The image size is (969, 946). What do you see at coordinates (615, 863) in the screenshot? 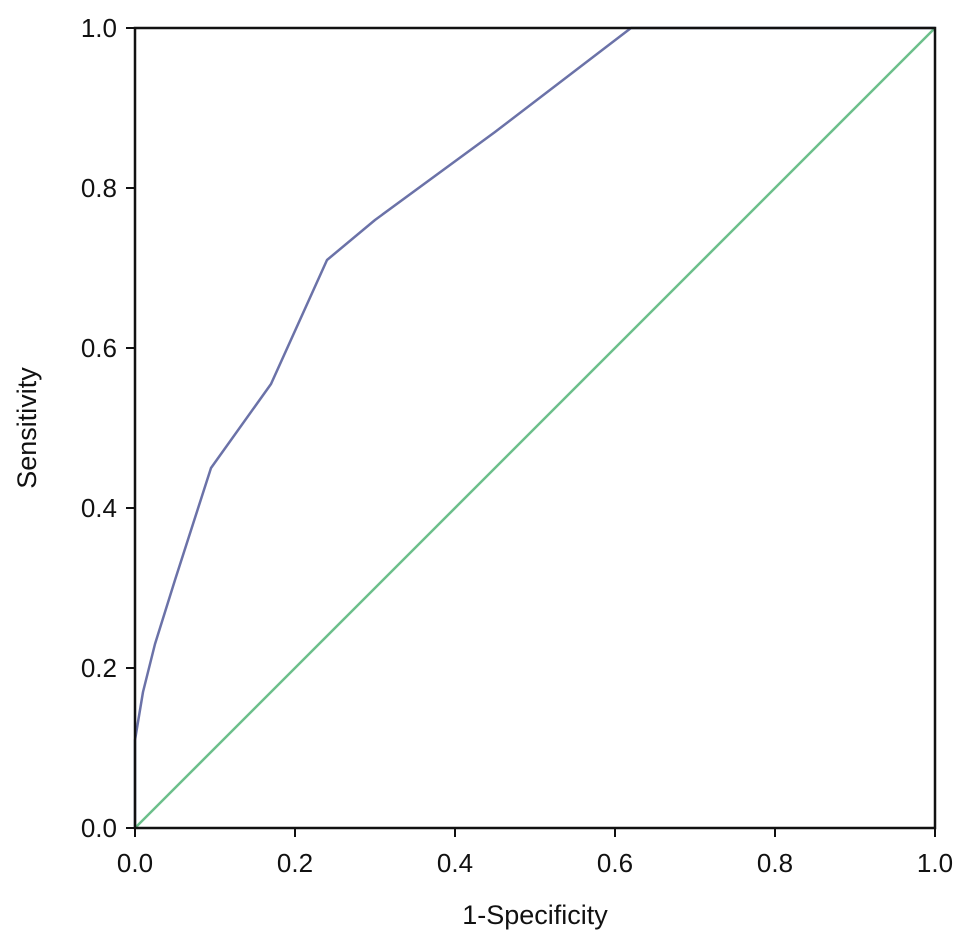
I see `x-tick-label: 0.6` at bounding box center [615, 863].